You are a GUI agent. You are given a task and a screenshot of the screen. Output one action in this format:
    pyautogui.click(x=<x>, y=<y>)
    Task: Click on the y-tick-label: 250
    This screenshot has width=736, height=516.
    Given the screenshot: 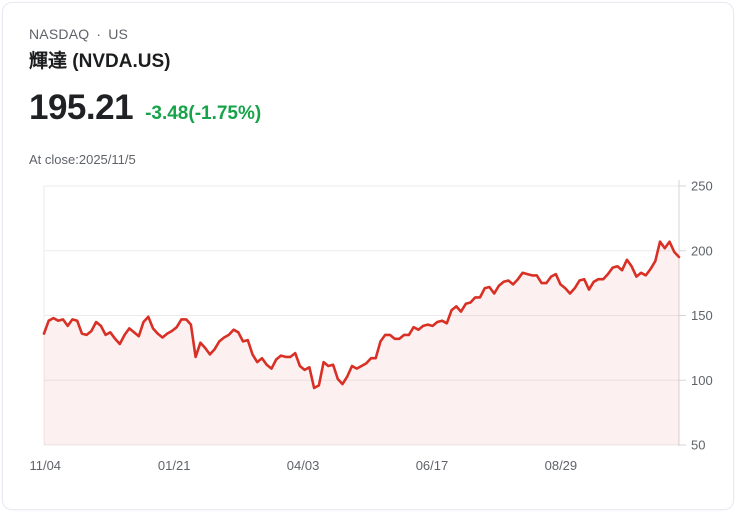 What is the action you would take?
    pyautogui.click(x=702, y=186)
    